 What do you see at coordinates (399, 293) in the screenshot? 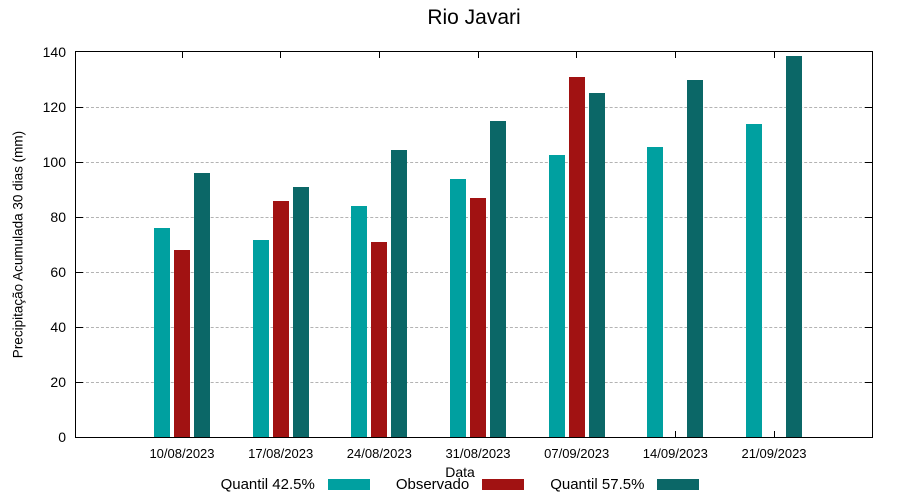
I see `bar-quantil-57-5--2` at bounding box center [399, 293].